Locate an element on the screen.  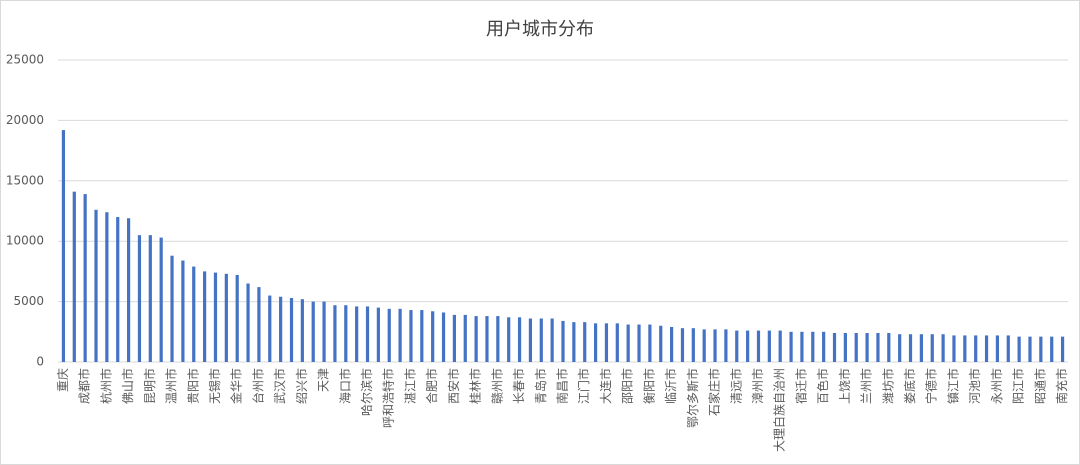
x-tick-label: 西安市 is located at coordinates (453, 386).